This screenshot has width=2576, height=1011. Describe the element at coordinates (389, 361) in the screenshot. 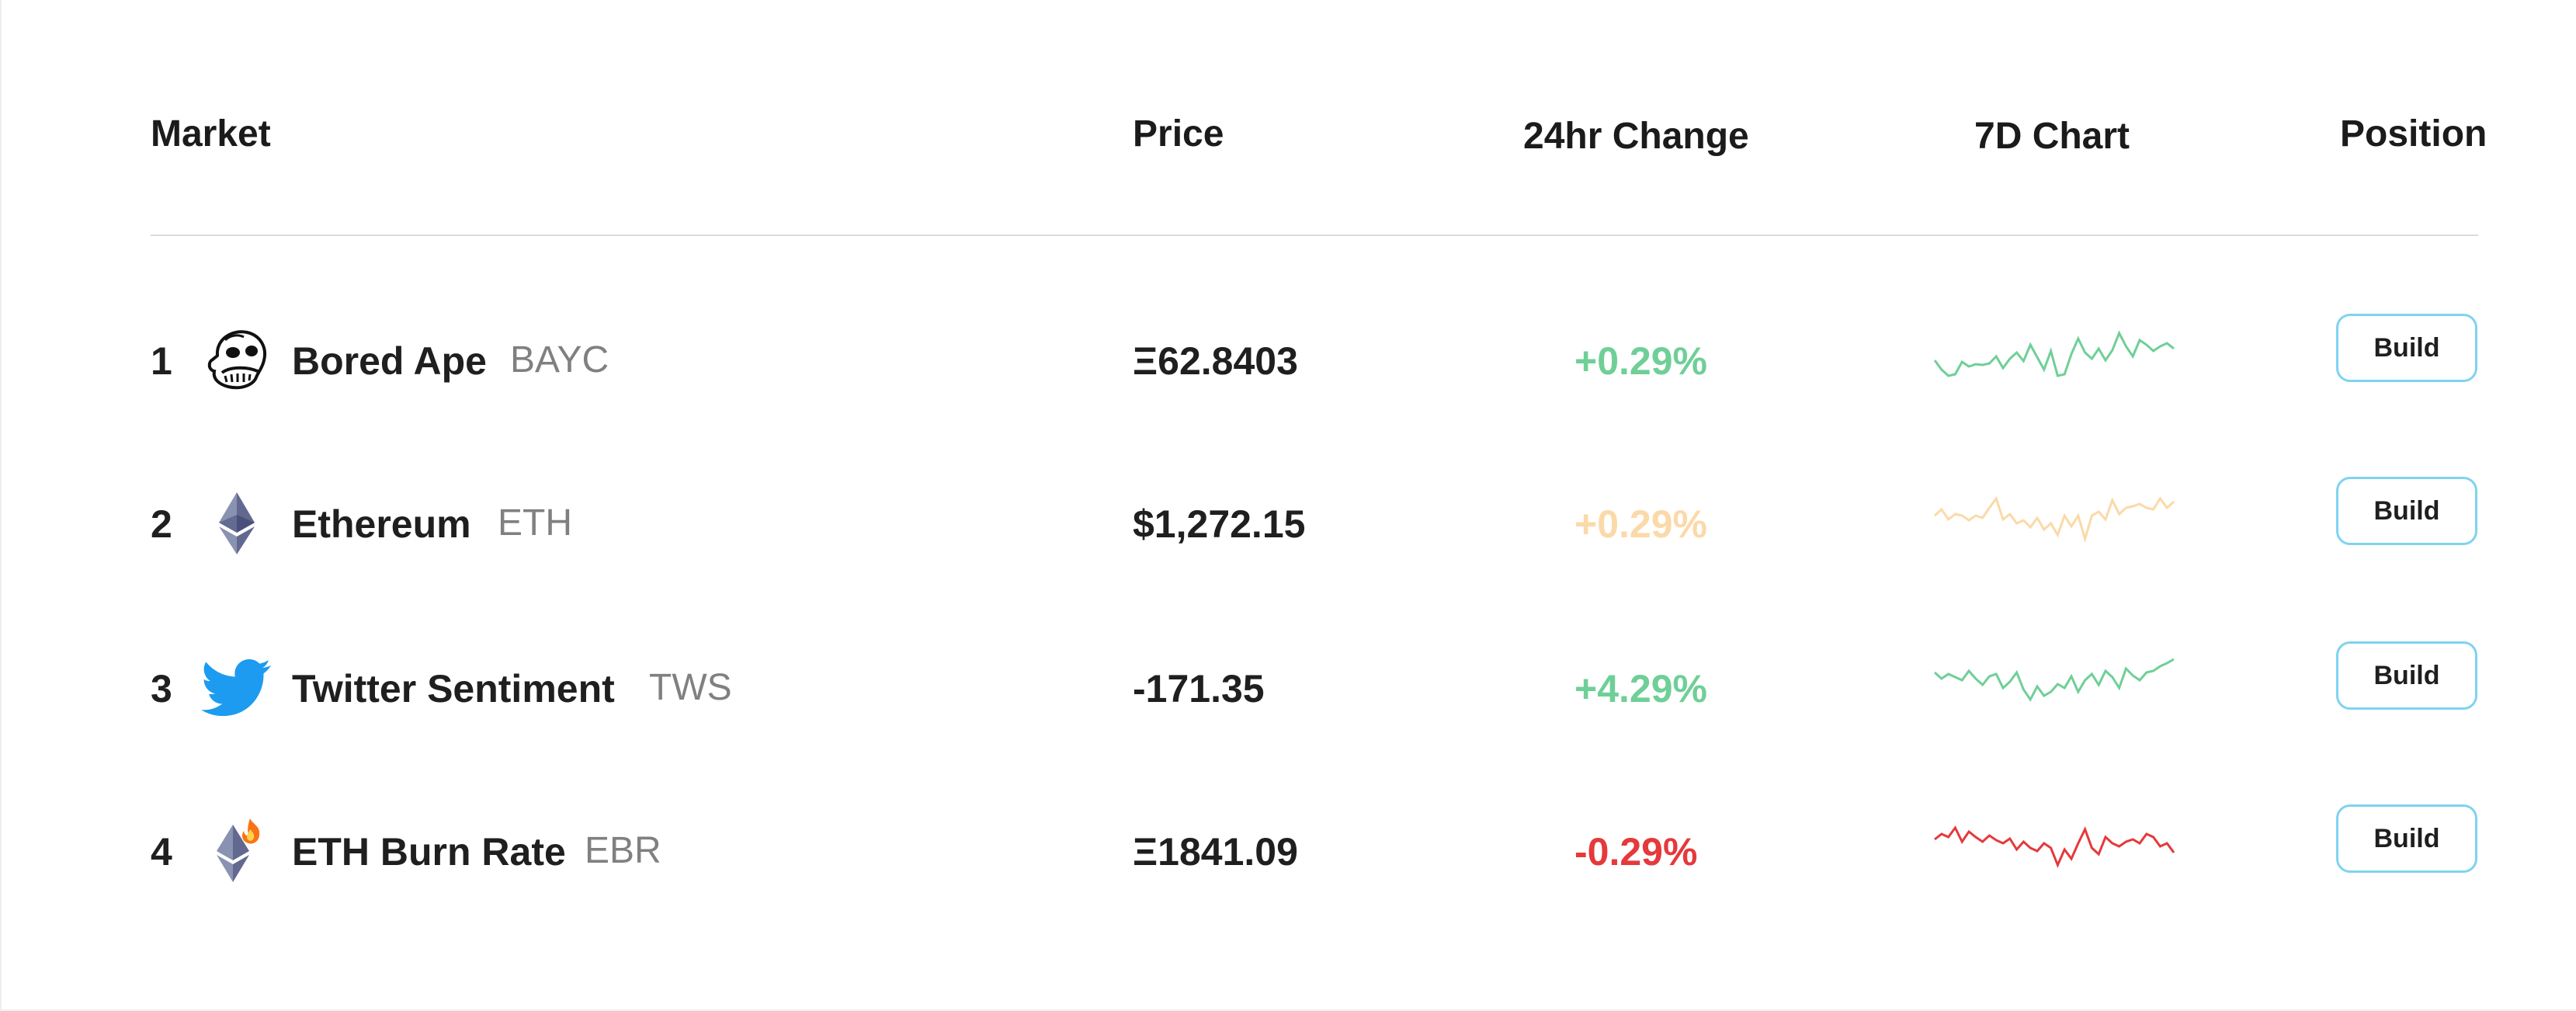

I see `market-name: Bored Ape` at that location.